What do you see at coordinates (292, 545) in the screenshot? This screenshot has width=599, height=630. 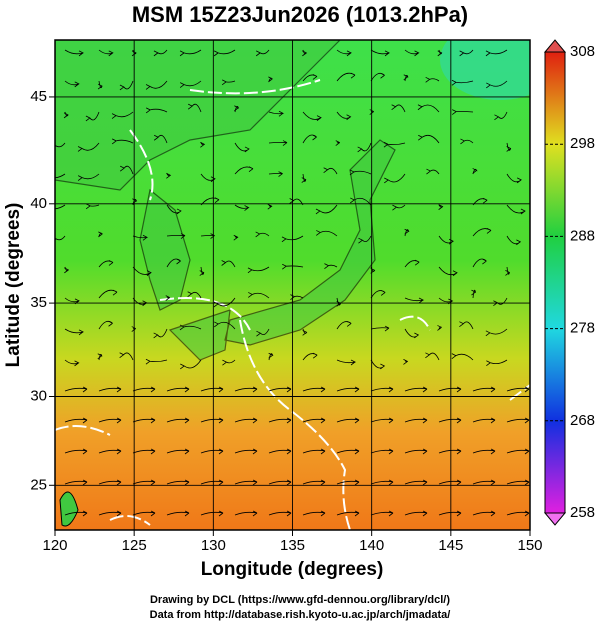 I see `x-tick-label: 135` at bounding box center [292, 545].